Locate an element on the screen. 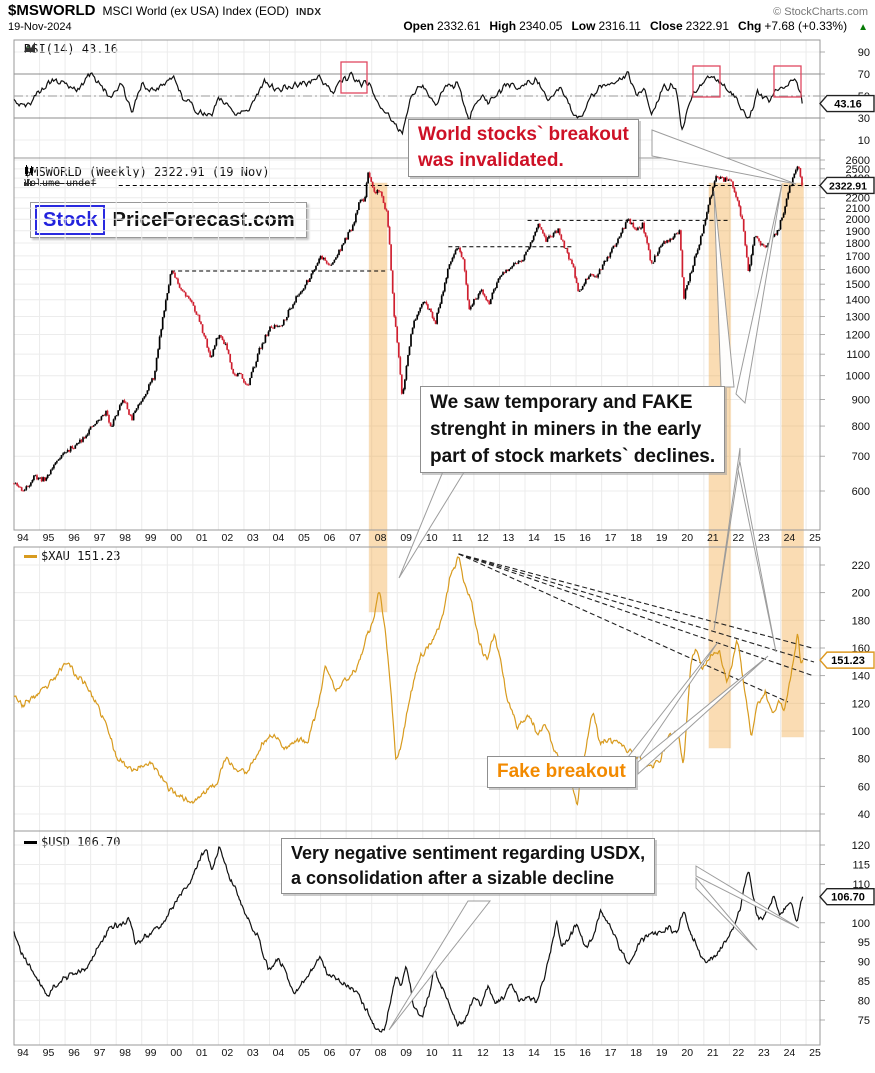 Image resolution: width=875 pixels, height=1073 pixels. year-label: 13 is located at coordinates (509, 538).